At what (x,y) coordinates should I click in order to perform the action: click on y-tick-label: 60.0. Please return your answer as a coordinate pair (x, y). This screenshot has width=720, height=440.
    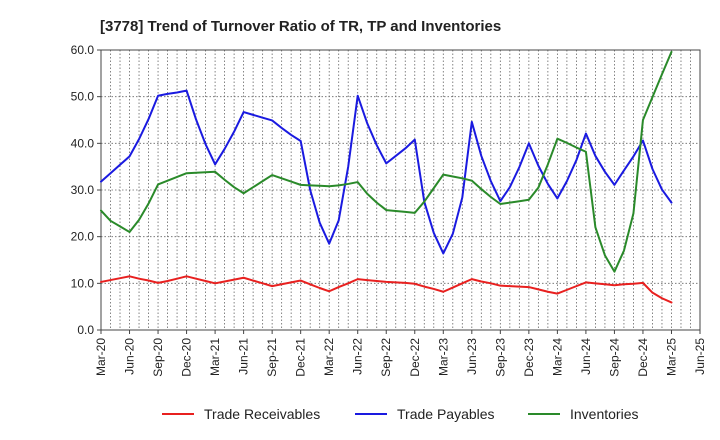
    Looking at the image, I should click on (83, 50).